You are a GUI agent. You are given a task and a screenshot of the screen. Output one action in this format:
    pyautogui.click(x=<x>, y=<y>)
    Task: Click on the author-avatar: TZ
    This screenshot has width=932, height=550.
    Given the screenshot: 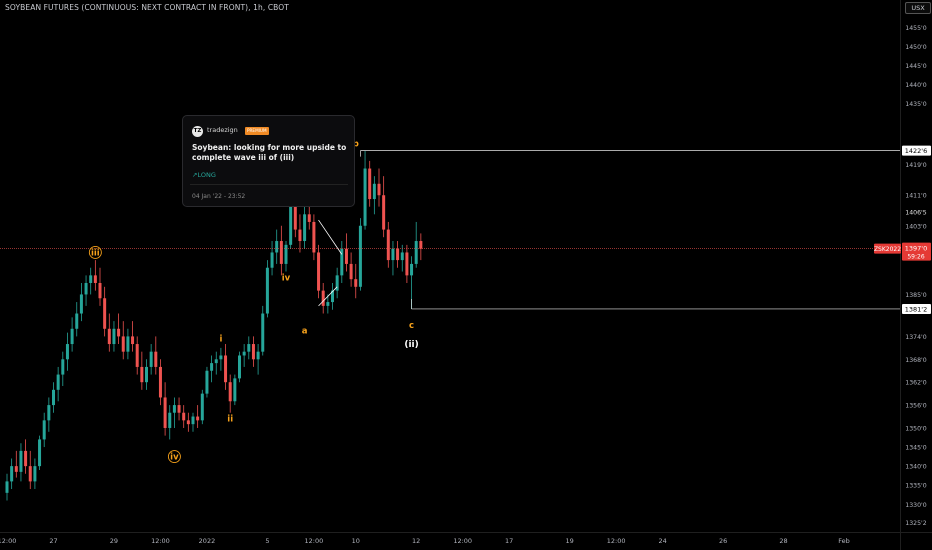 What is the action you would take?
    pyautogui.click(x=197, y=131)
    